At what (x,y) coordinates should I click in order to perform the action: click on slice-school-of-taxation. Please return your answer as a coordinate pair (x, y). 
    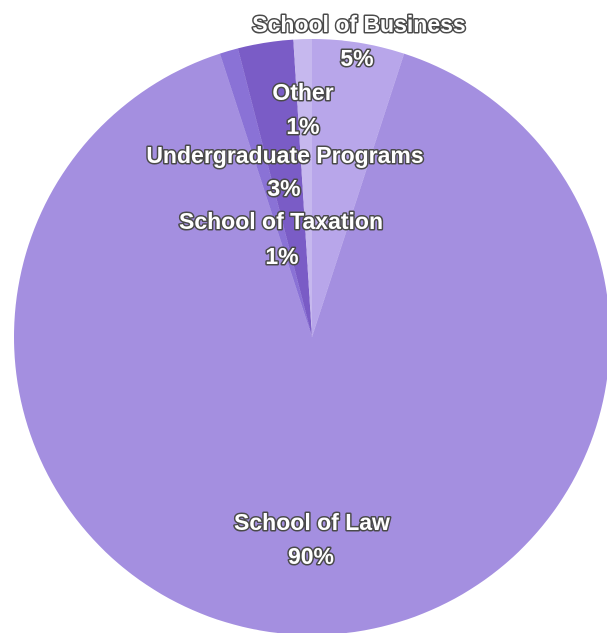
    Looking at the image, I should click on (265, 193).